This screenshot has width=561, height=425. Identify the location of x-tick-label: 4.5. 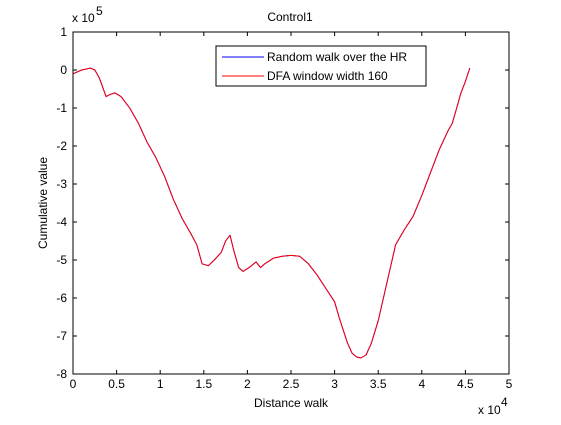
(465, 384).